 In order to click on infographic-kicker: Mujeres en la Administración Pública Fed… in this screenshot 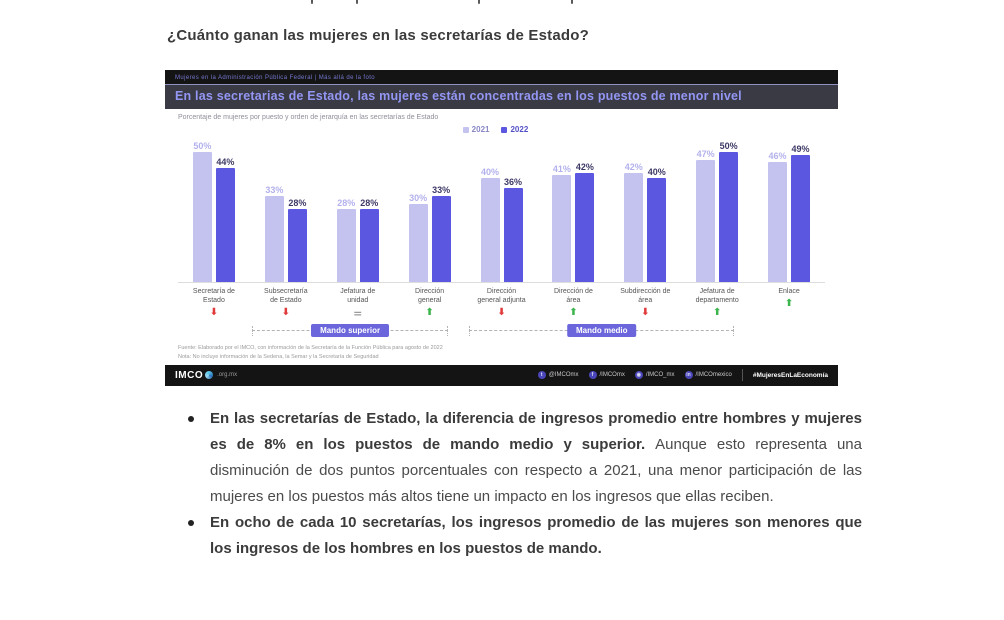, I will do `click(275, 78)`.